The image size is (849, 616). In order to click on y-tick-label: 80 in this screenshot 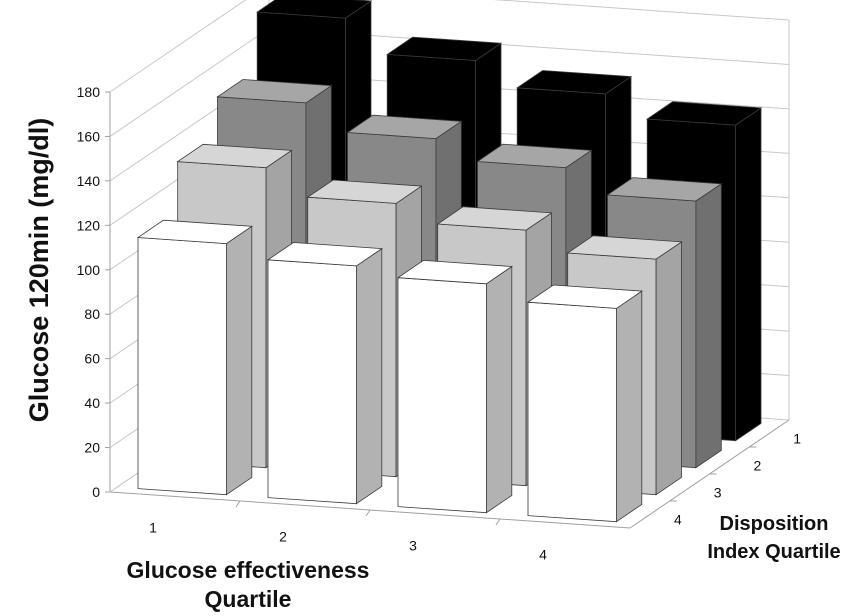, I will do `click(92, 314)`.